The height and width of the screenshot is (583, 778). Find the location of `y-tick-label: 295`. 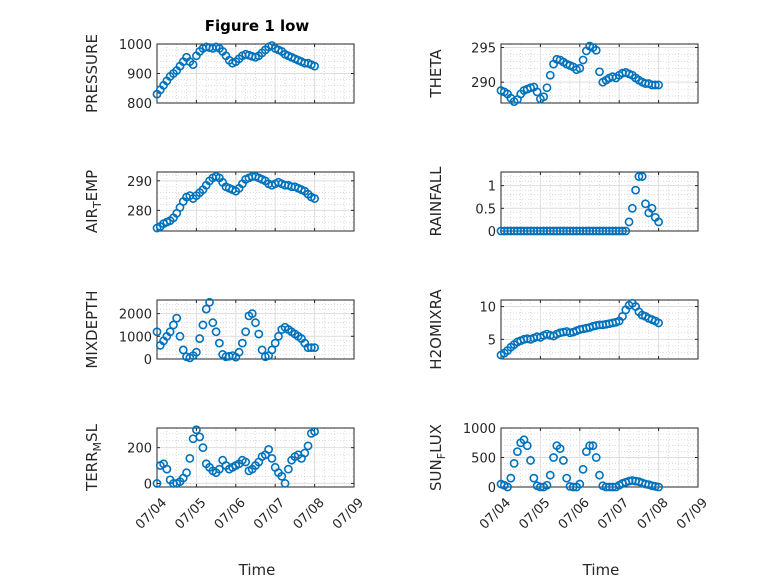

y-tick-label: 295 is located at coordinates (483, 48).